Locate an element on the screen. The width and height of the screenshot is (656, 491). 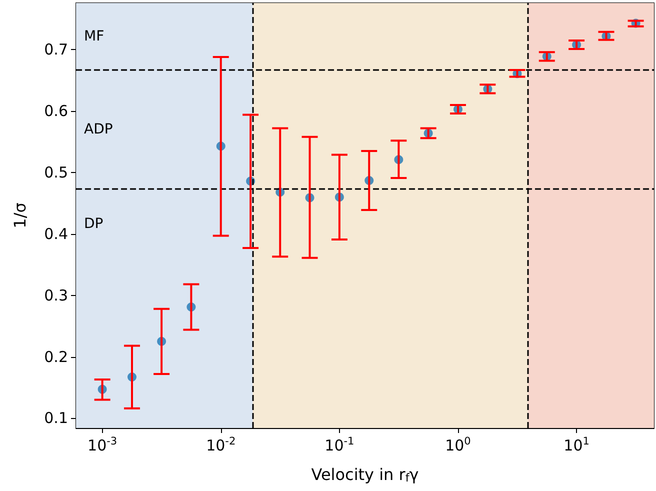
y-tick-label: 0.2 is located at coordinates (56, 357).